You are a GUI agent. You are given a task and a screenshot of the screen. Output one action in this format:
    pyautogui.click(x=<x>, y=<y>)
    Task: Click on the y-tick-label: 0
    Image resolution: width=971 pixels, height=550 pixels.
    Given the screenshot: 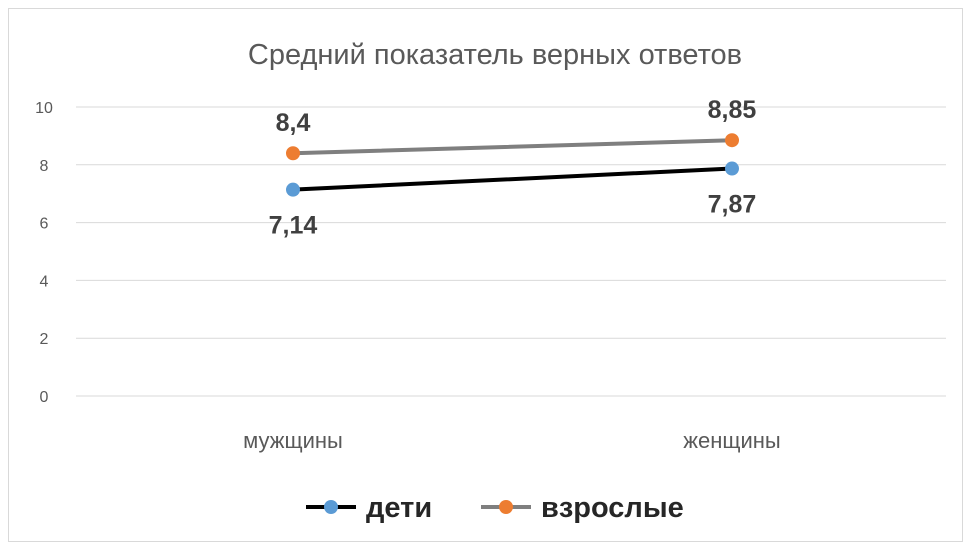 What is the action you would take?
    pyautogui.click(x=44, y=397)
    